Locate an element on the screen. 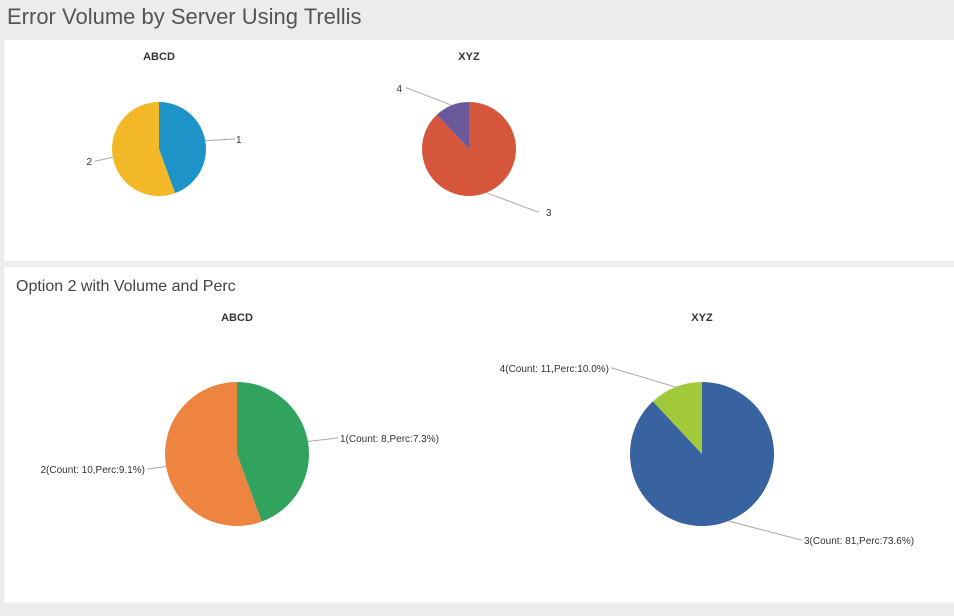 Image resolution: width=954 pixels, height=616 pixels. slice-label: 3(Count: 81,Perc:73.6%) is located at coordinates (859, 541).